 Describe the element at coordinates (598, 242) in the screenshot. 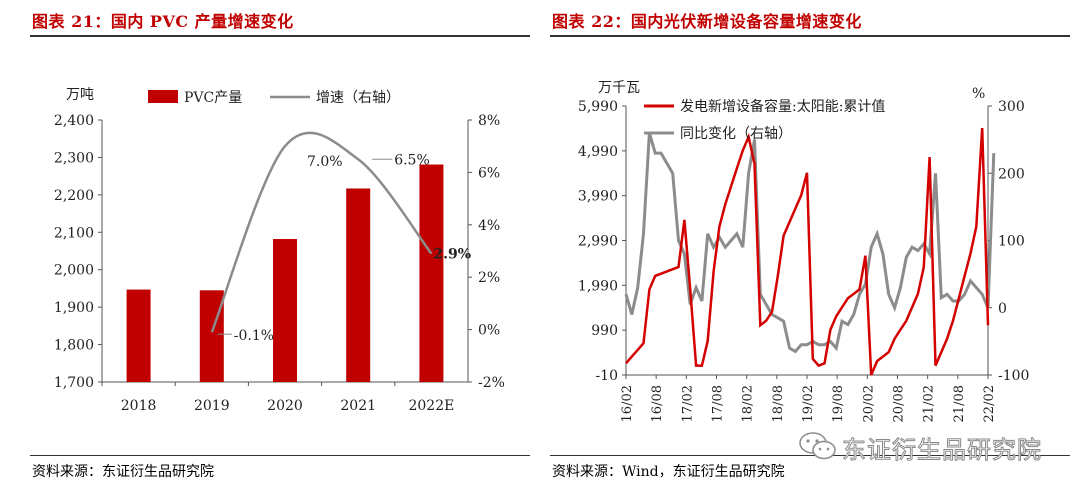

I see `y-tick-label: 2,990` at that location.